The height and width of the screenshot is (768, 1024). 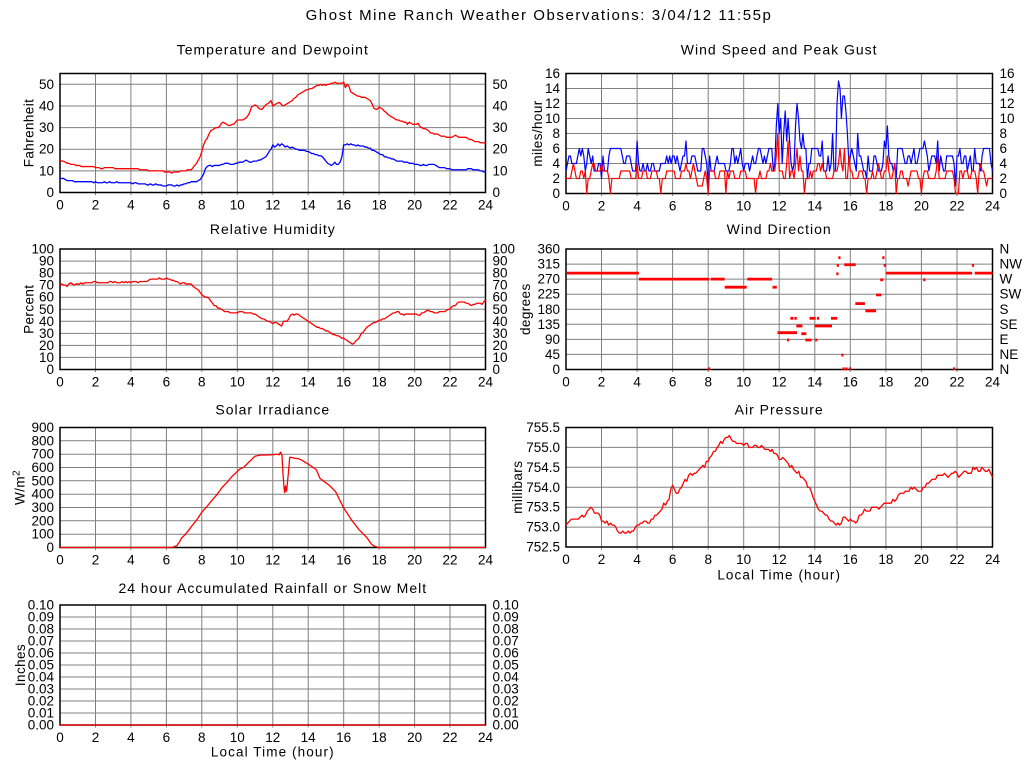 I want to click on svg-text: 30, so click(x=500, y=333).